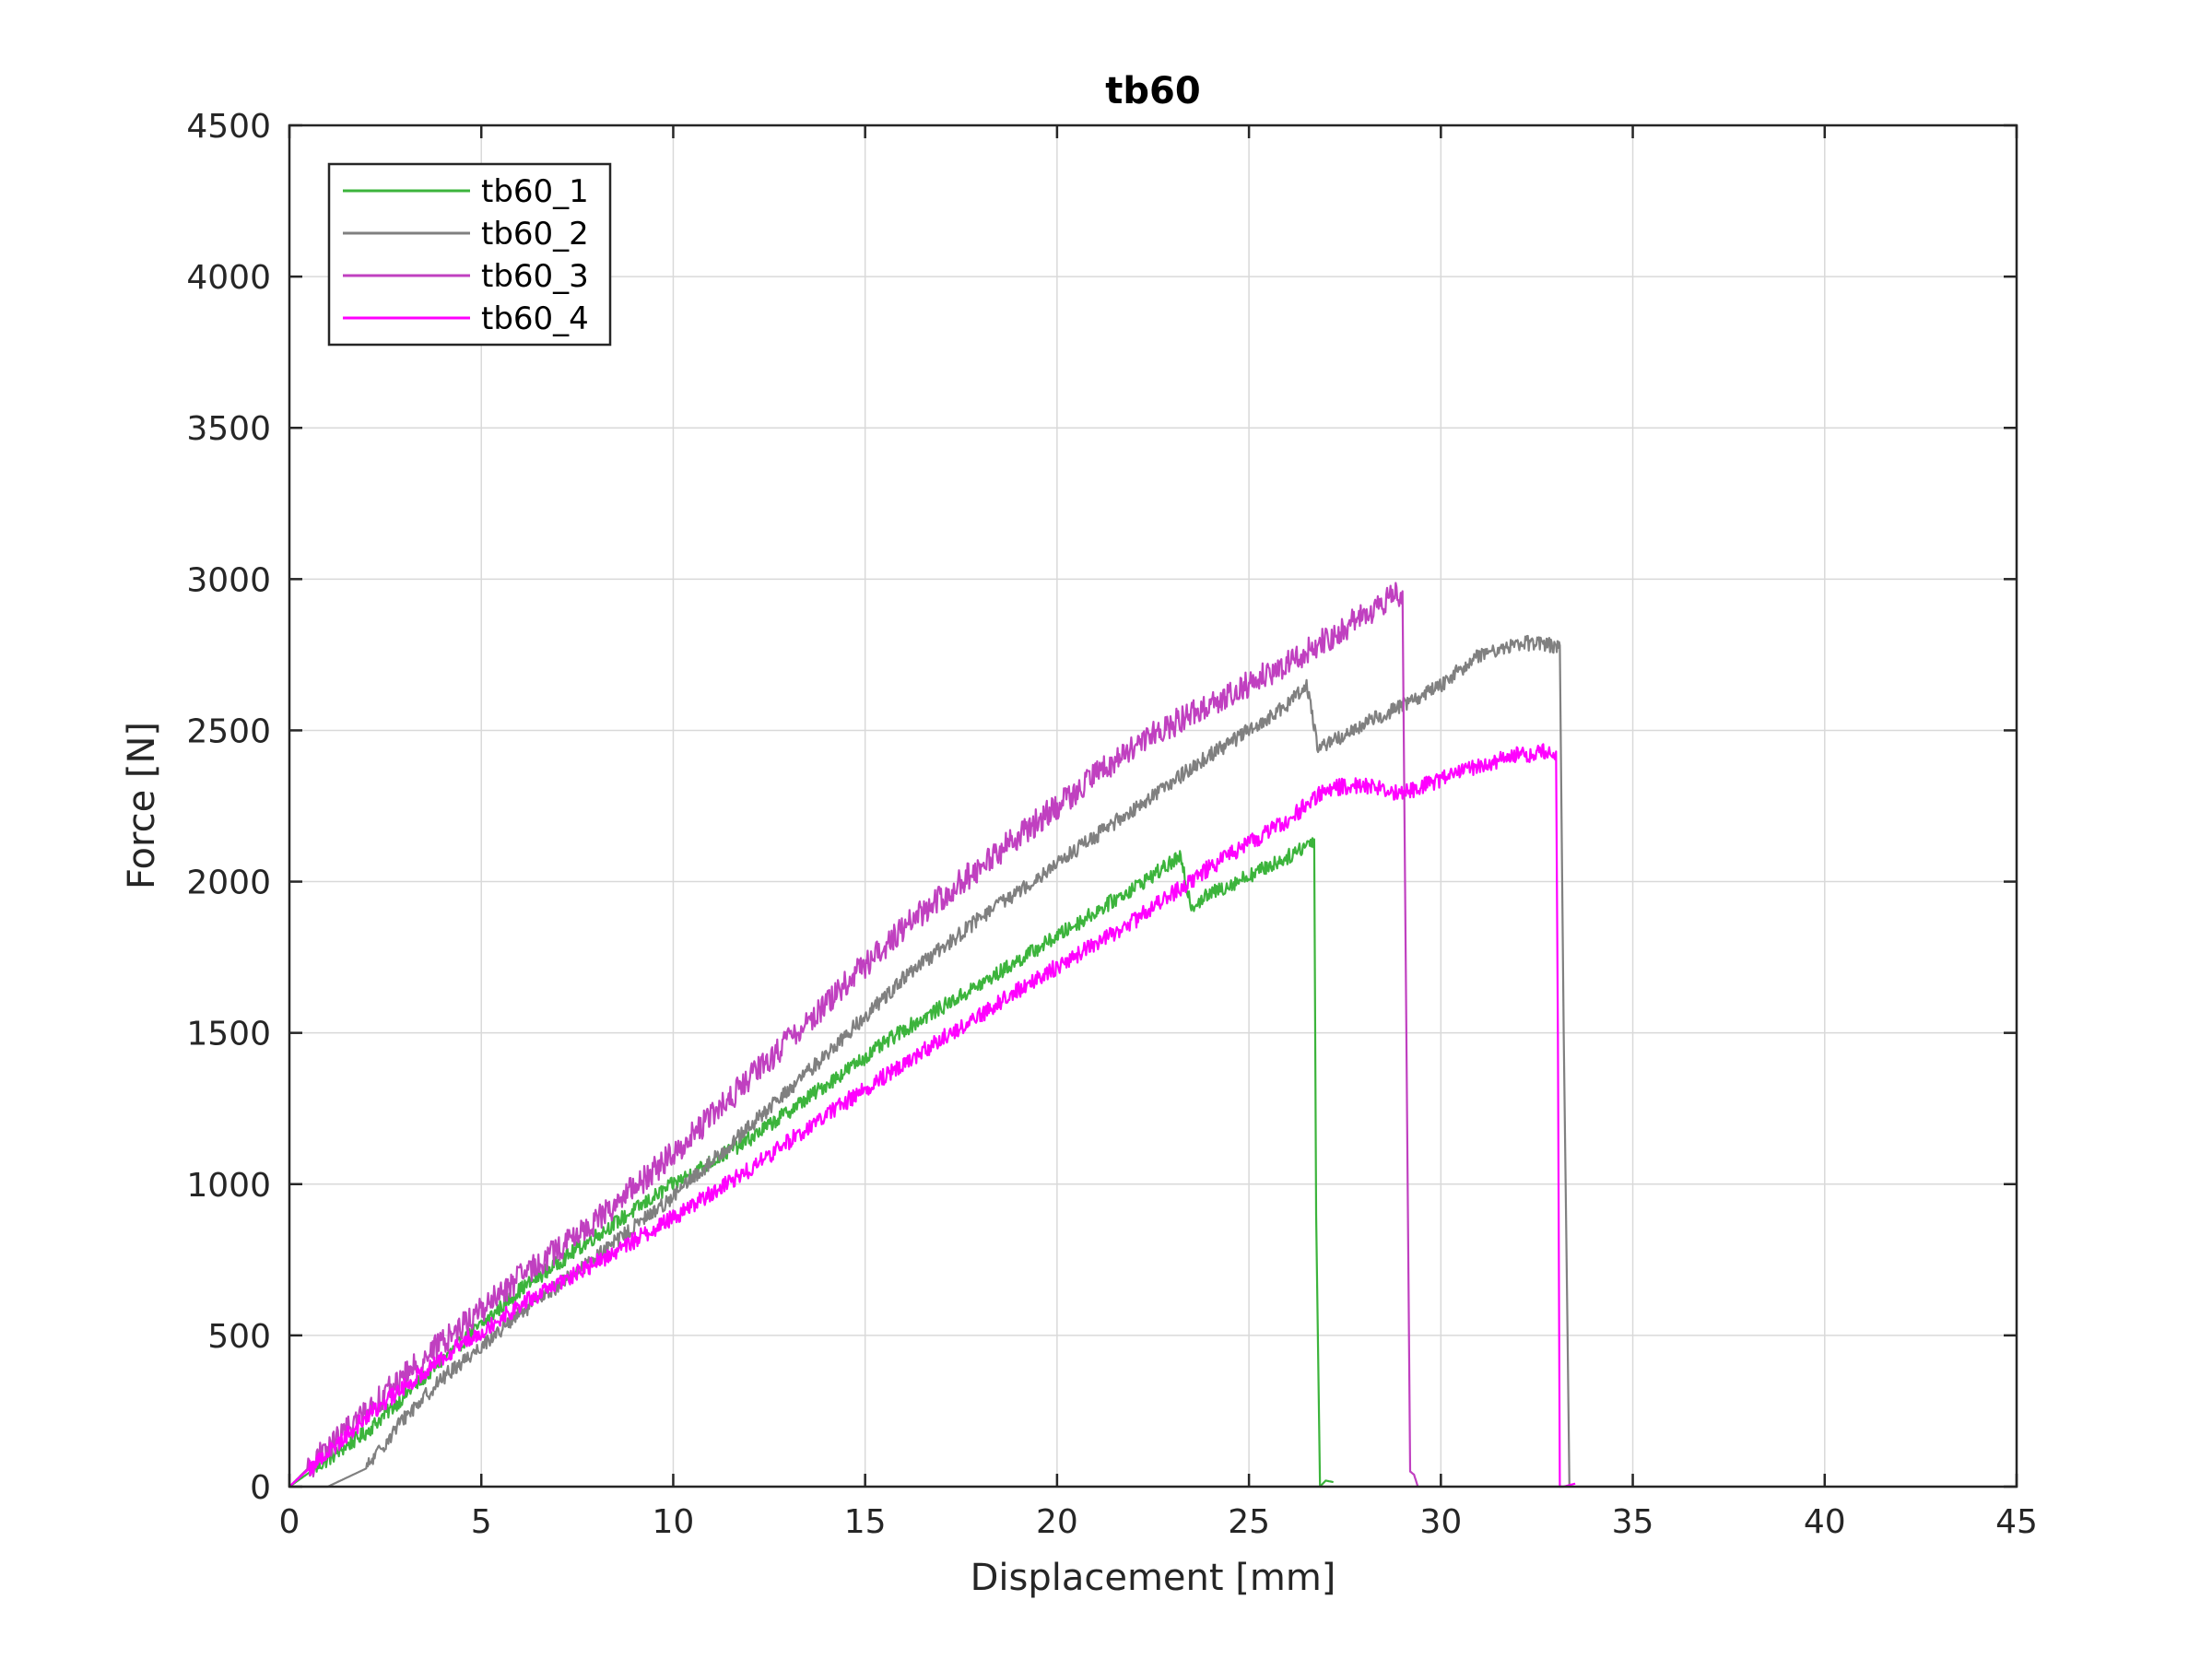  I want to click on y-tick-label: 4500, so click(228, 127).